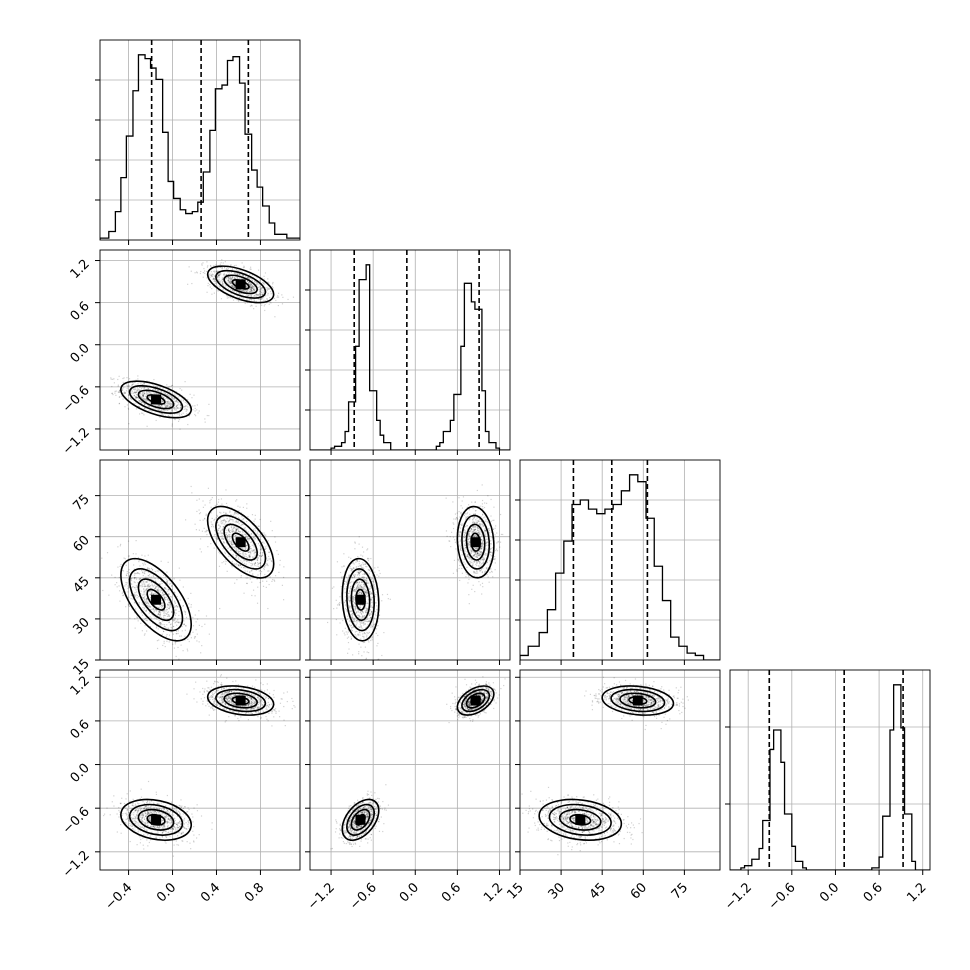 The width and height of the screenshot is (970, 970). I want to click on panel-3-2-frame, so click(620, 770).